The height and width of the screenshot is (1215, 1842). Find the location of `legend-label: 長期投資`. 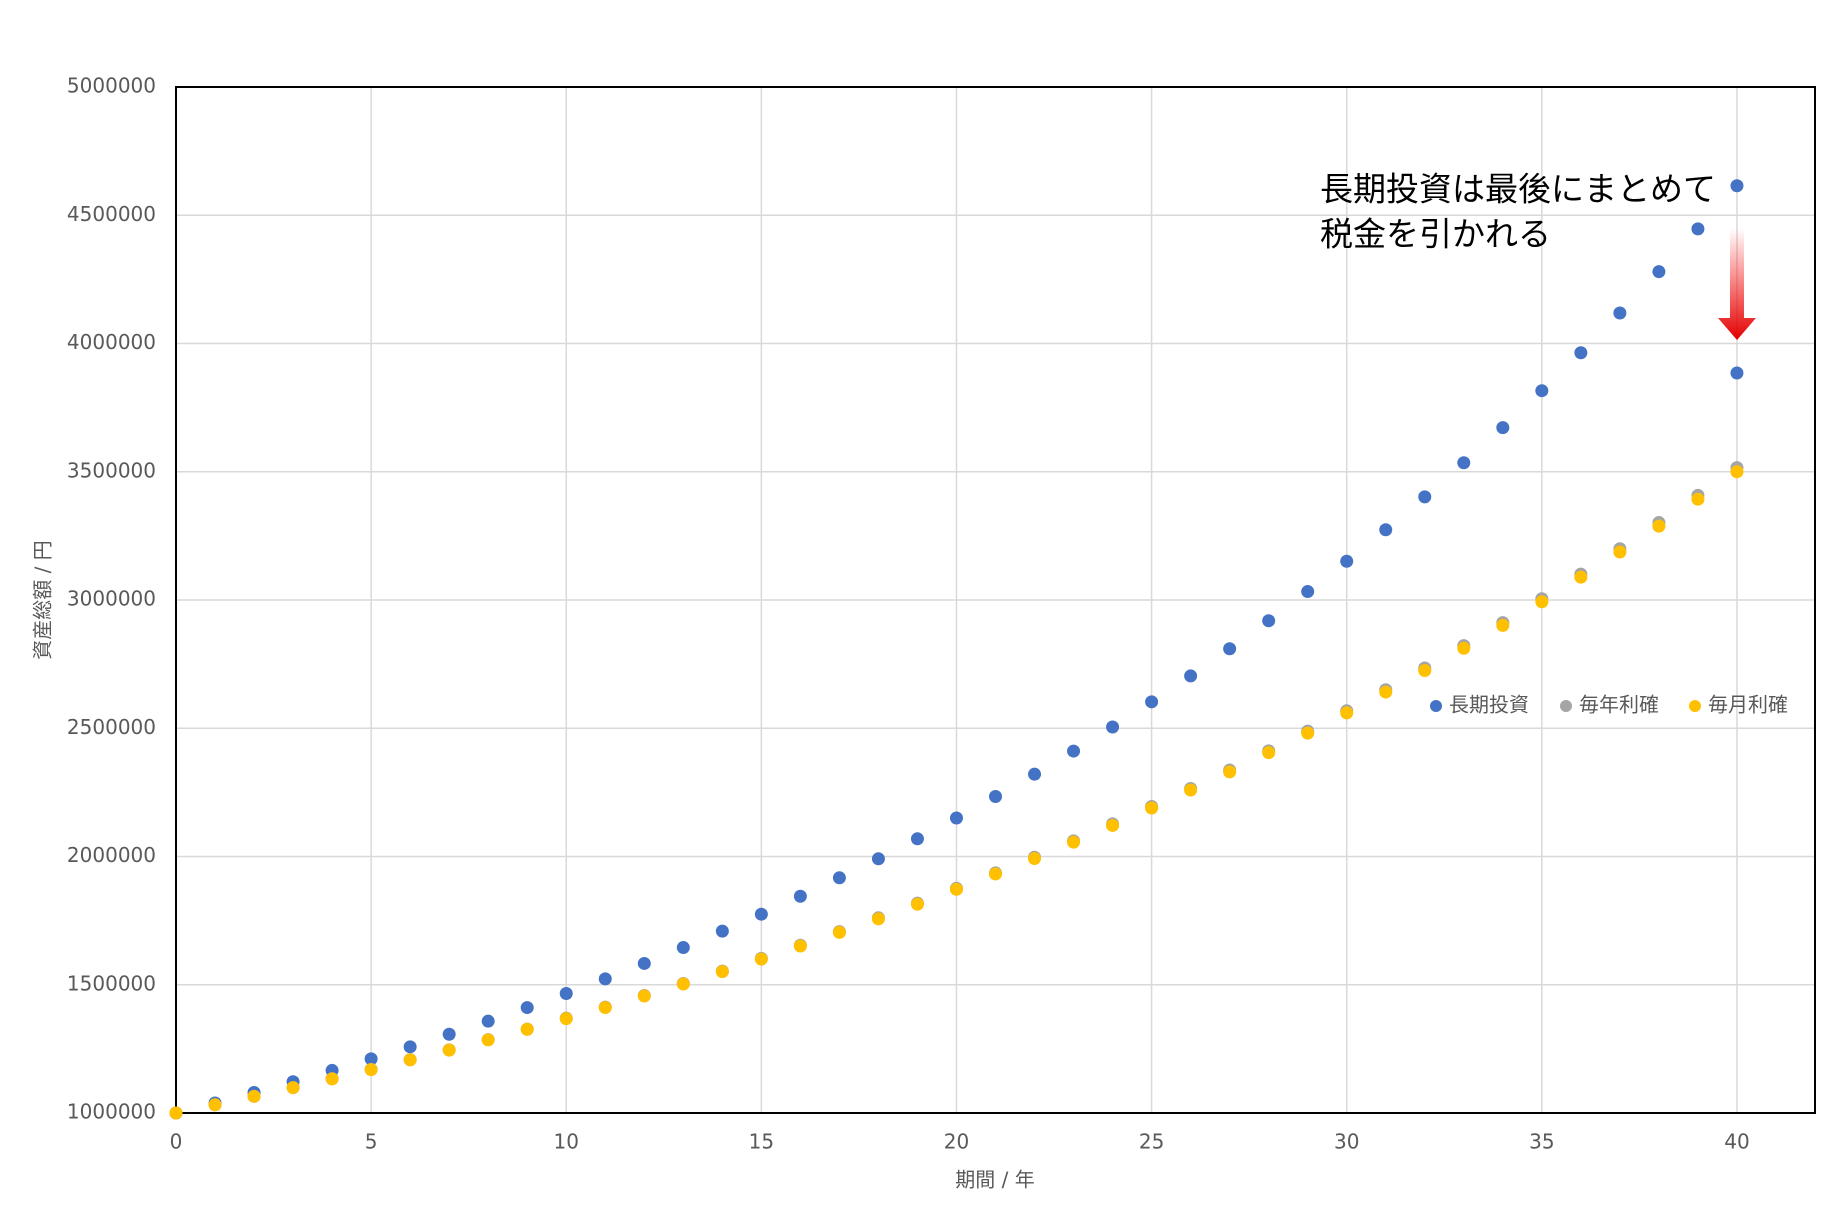

legend-label: 長期投資 is located at coordinates (1489, 705).